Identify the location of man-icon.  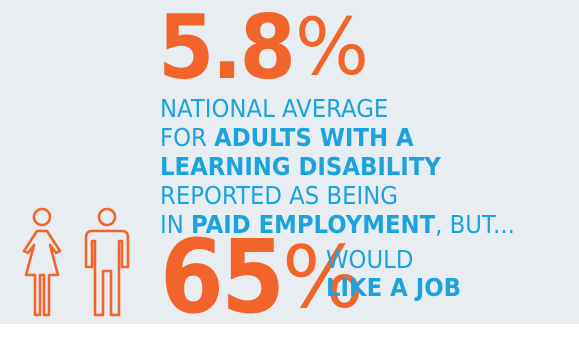
(107, 262).